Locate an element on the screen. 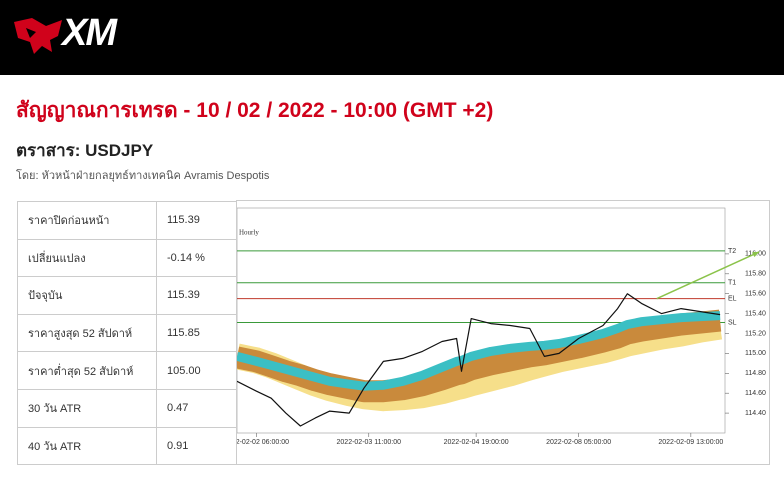 This screenshot has width=784, height=479. y-tick-label: 114.80 is located at coordinates (755, 373).